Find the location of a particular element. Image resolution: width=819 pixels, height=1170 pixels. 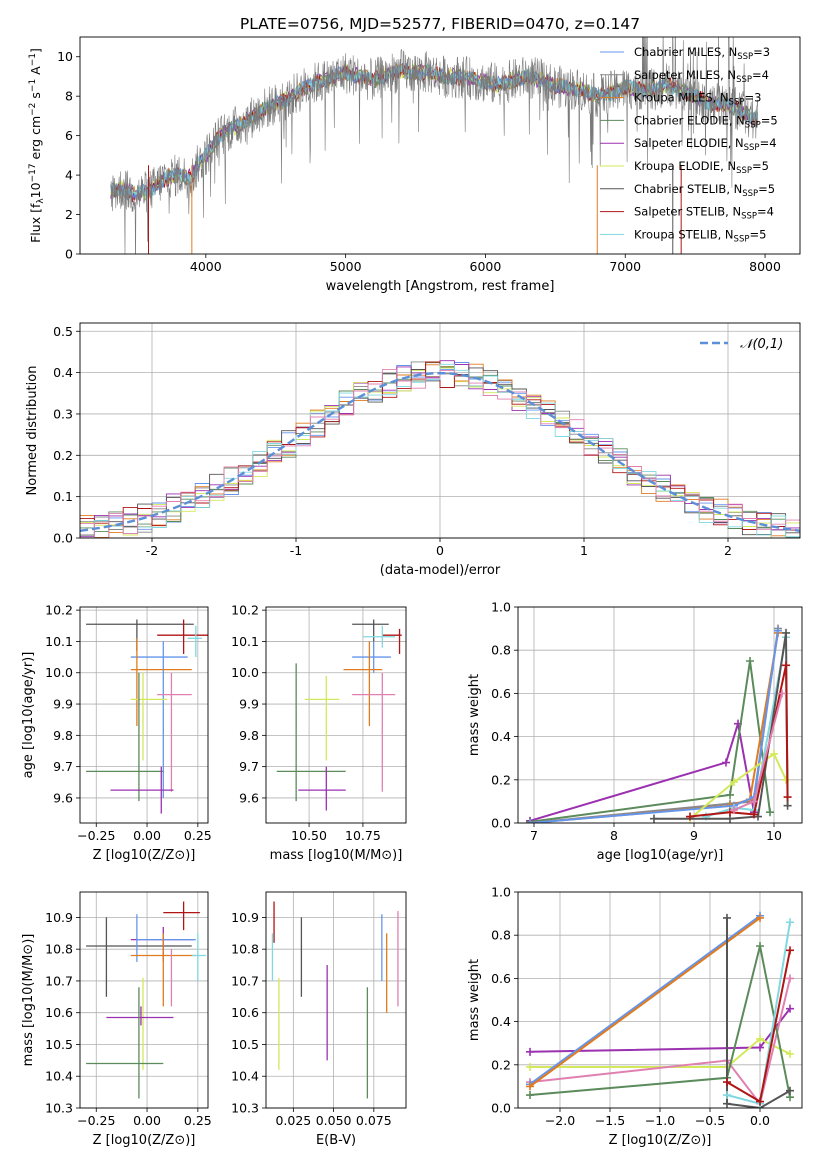

y-axis-label: mass weight is located at coordinates (474, 1000).